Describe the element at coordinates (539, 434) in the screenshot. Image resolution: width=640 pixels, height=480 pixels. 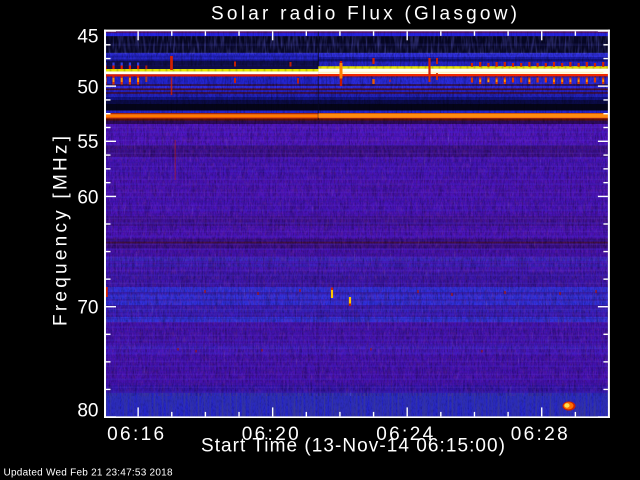
I see `svg-text: 06:28` at that location.